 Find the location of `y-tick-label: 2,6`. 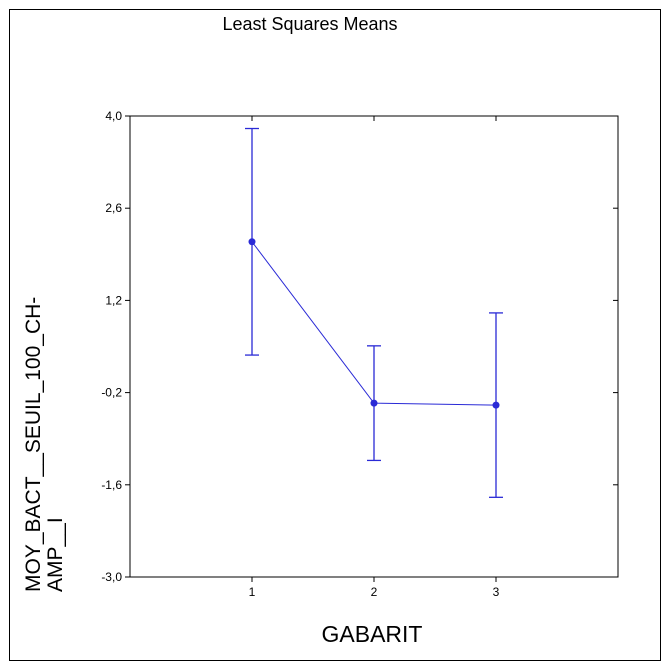

y-tick-label: 2,6 is located at coordinates (113, 208).